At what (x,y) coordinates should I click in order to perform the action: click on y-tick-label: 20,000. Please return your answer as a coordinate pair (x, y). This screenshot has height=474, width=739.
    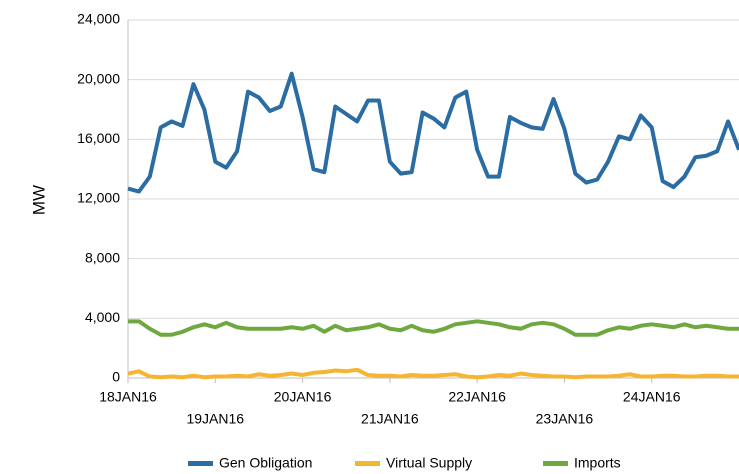
    Looking at the image, I should click on (98, 78).